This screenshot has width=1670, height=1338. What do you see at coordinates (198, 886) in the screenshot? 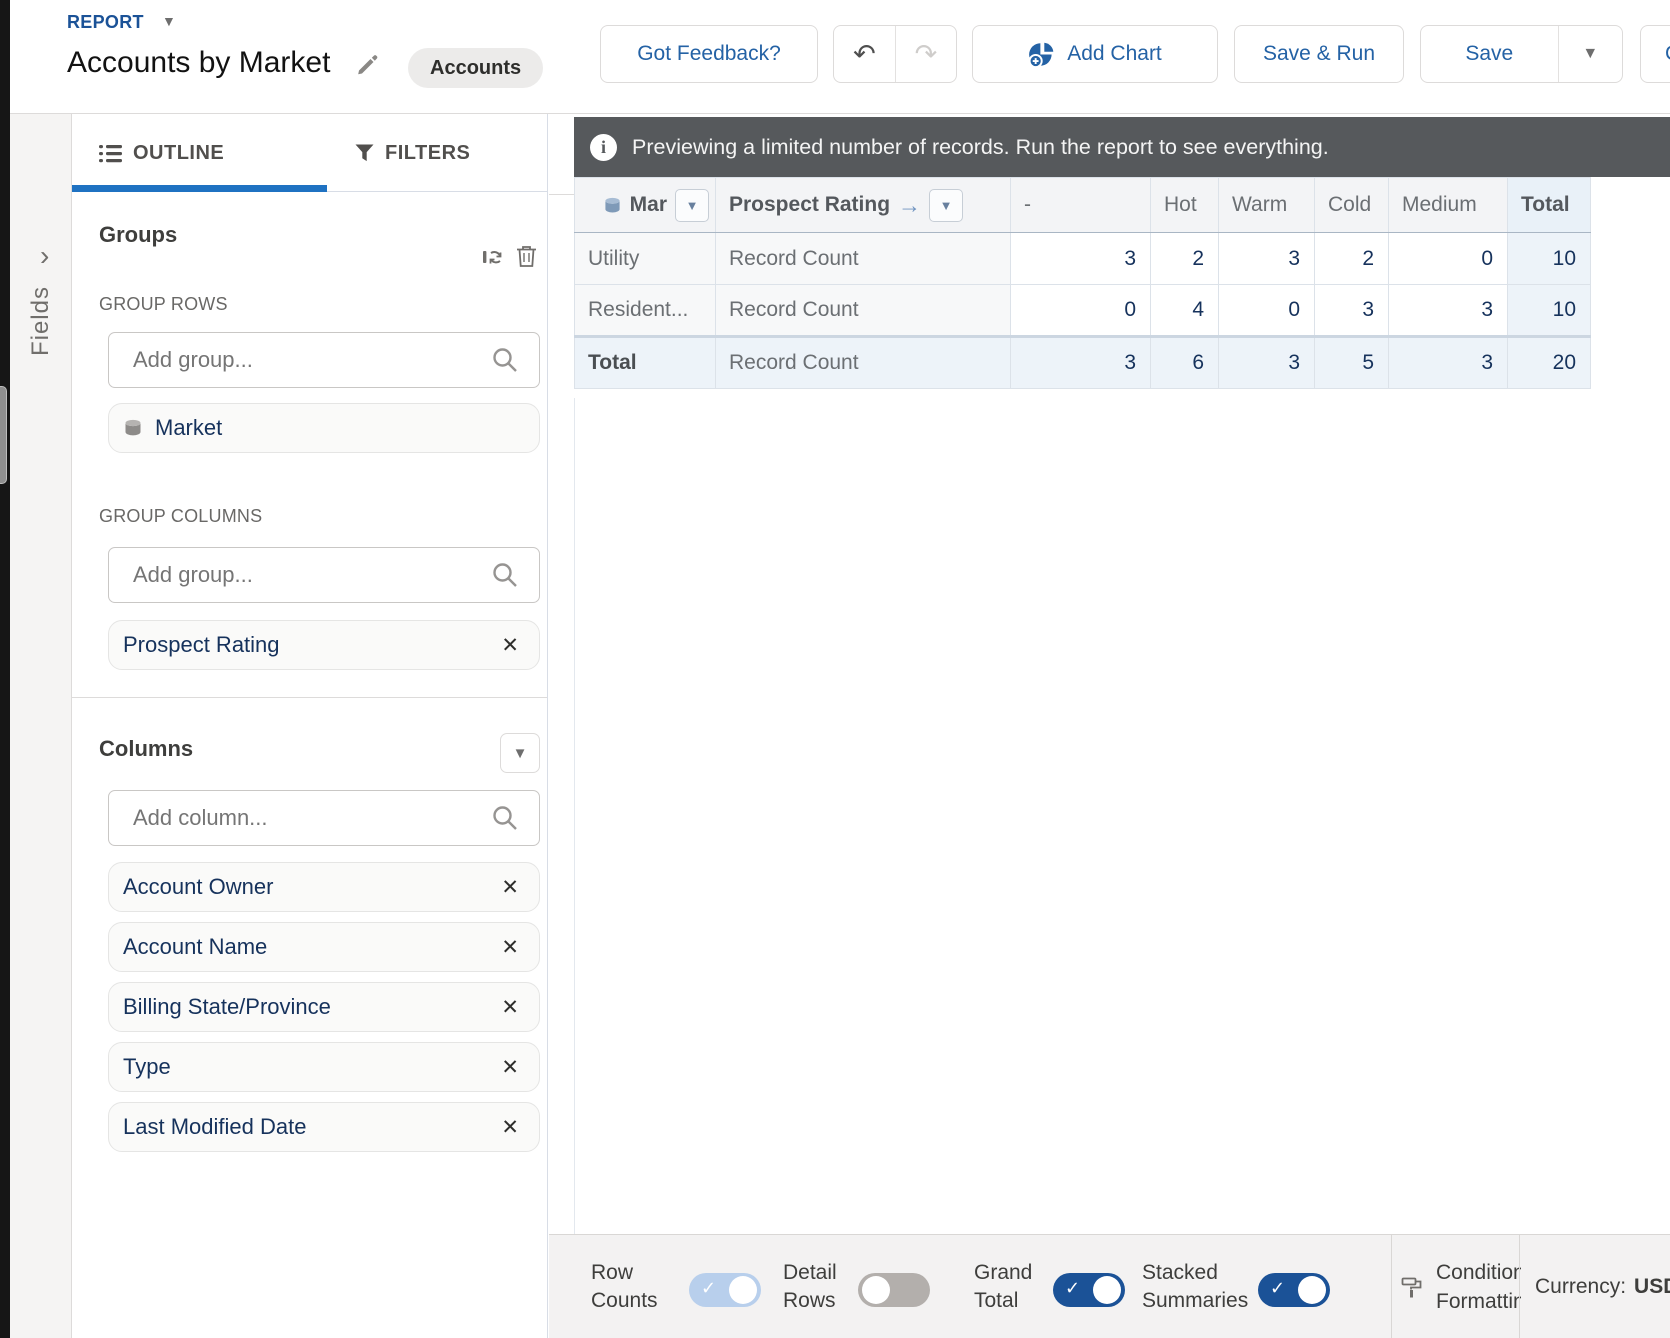
I see `column-chip-label: Account Owner` at bounding box center [198, 886].